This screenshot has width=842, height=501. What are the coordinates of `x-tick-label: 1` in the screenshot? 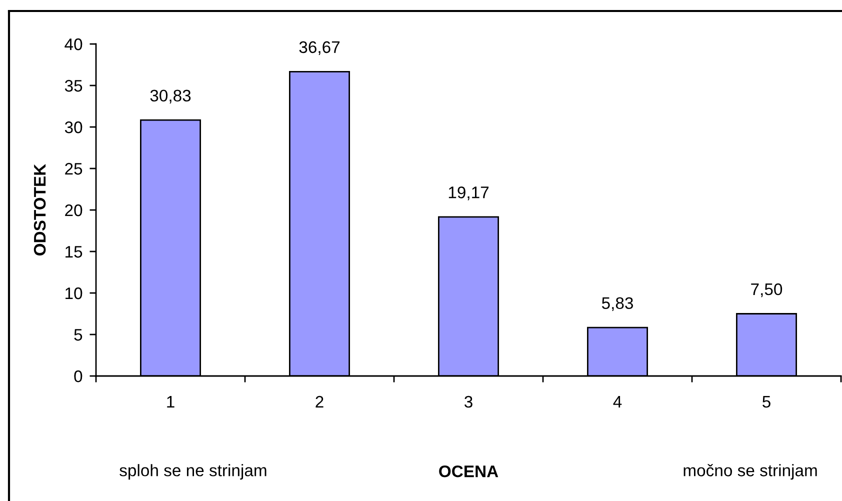 It's located at (170, 402).